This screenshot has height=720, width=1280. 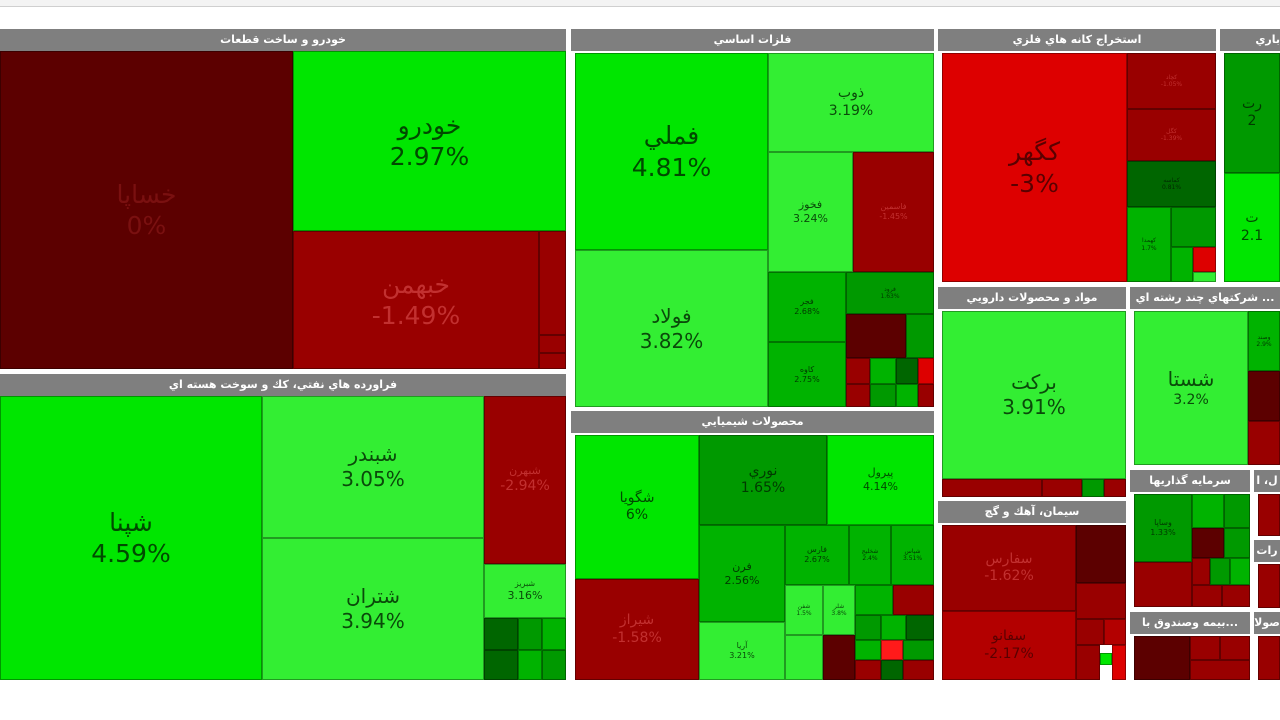 I want to click on tile-shasta: شستا 3.2%, so click(x=1191, y=388).